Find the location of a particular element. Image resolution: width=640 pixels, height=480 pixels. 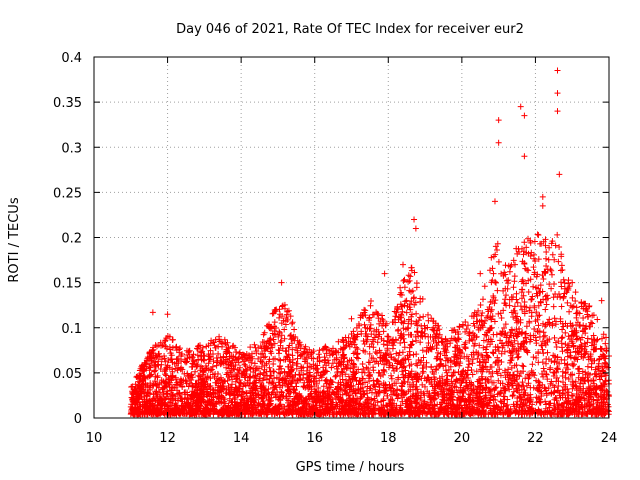

y-tick-label: 0.35 is located at coordinates (67, 103).